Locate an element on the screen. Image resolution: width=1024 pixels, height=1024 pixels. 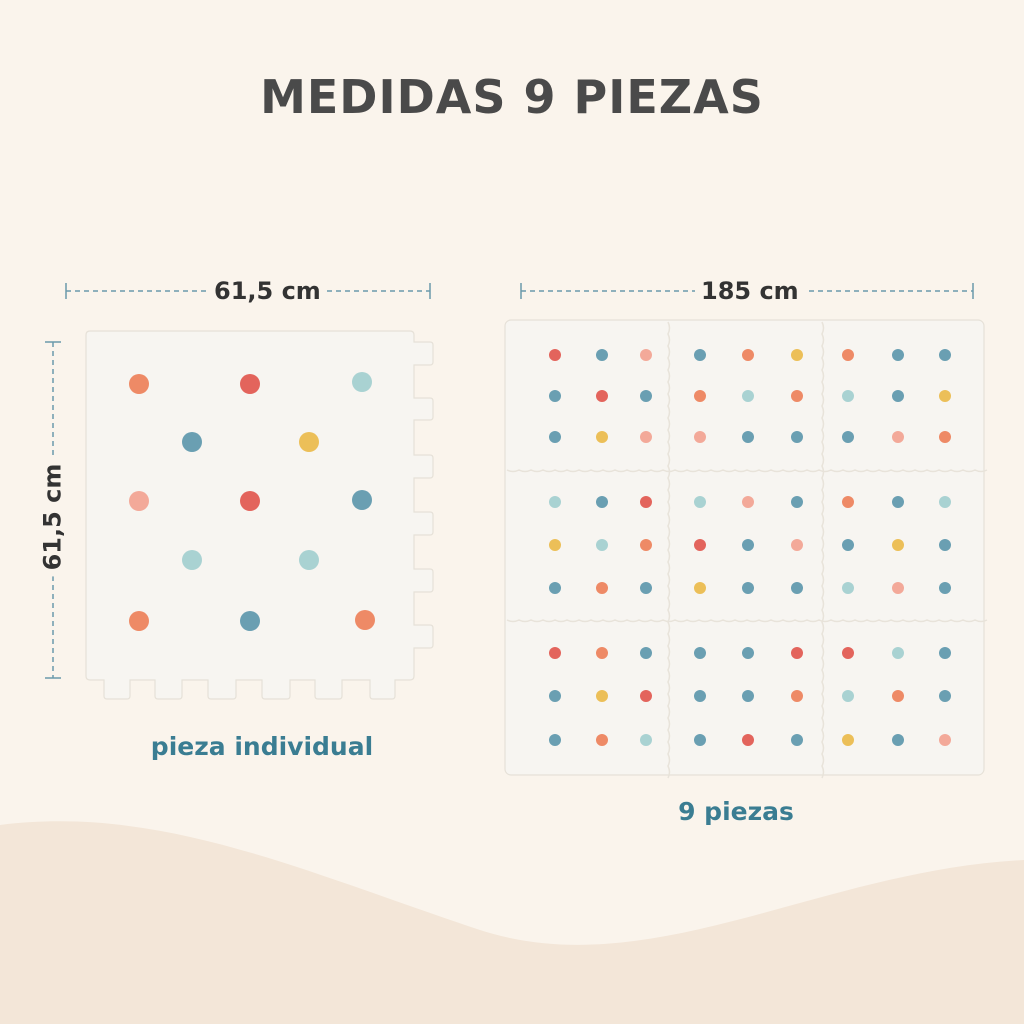
set-caption: 9 piezas is located at coordinates (736, 811).